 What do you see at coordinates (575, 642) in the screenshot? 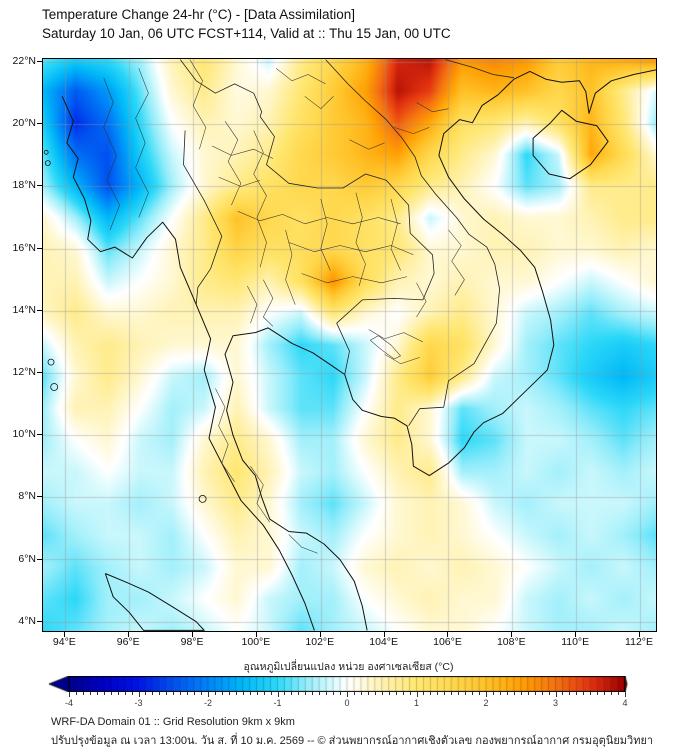
I see `x-axis-tick-label: 110°E` at bounding box center [575, 642].